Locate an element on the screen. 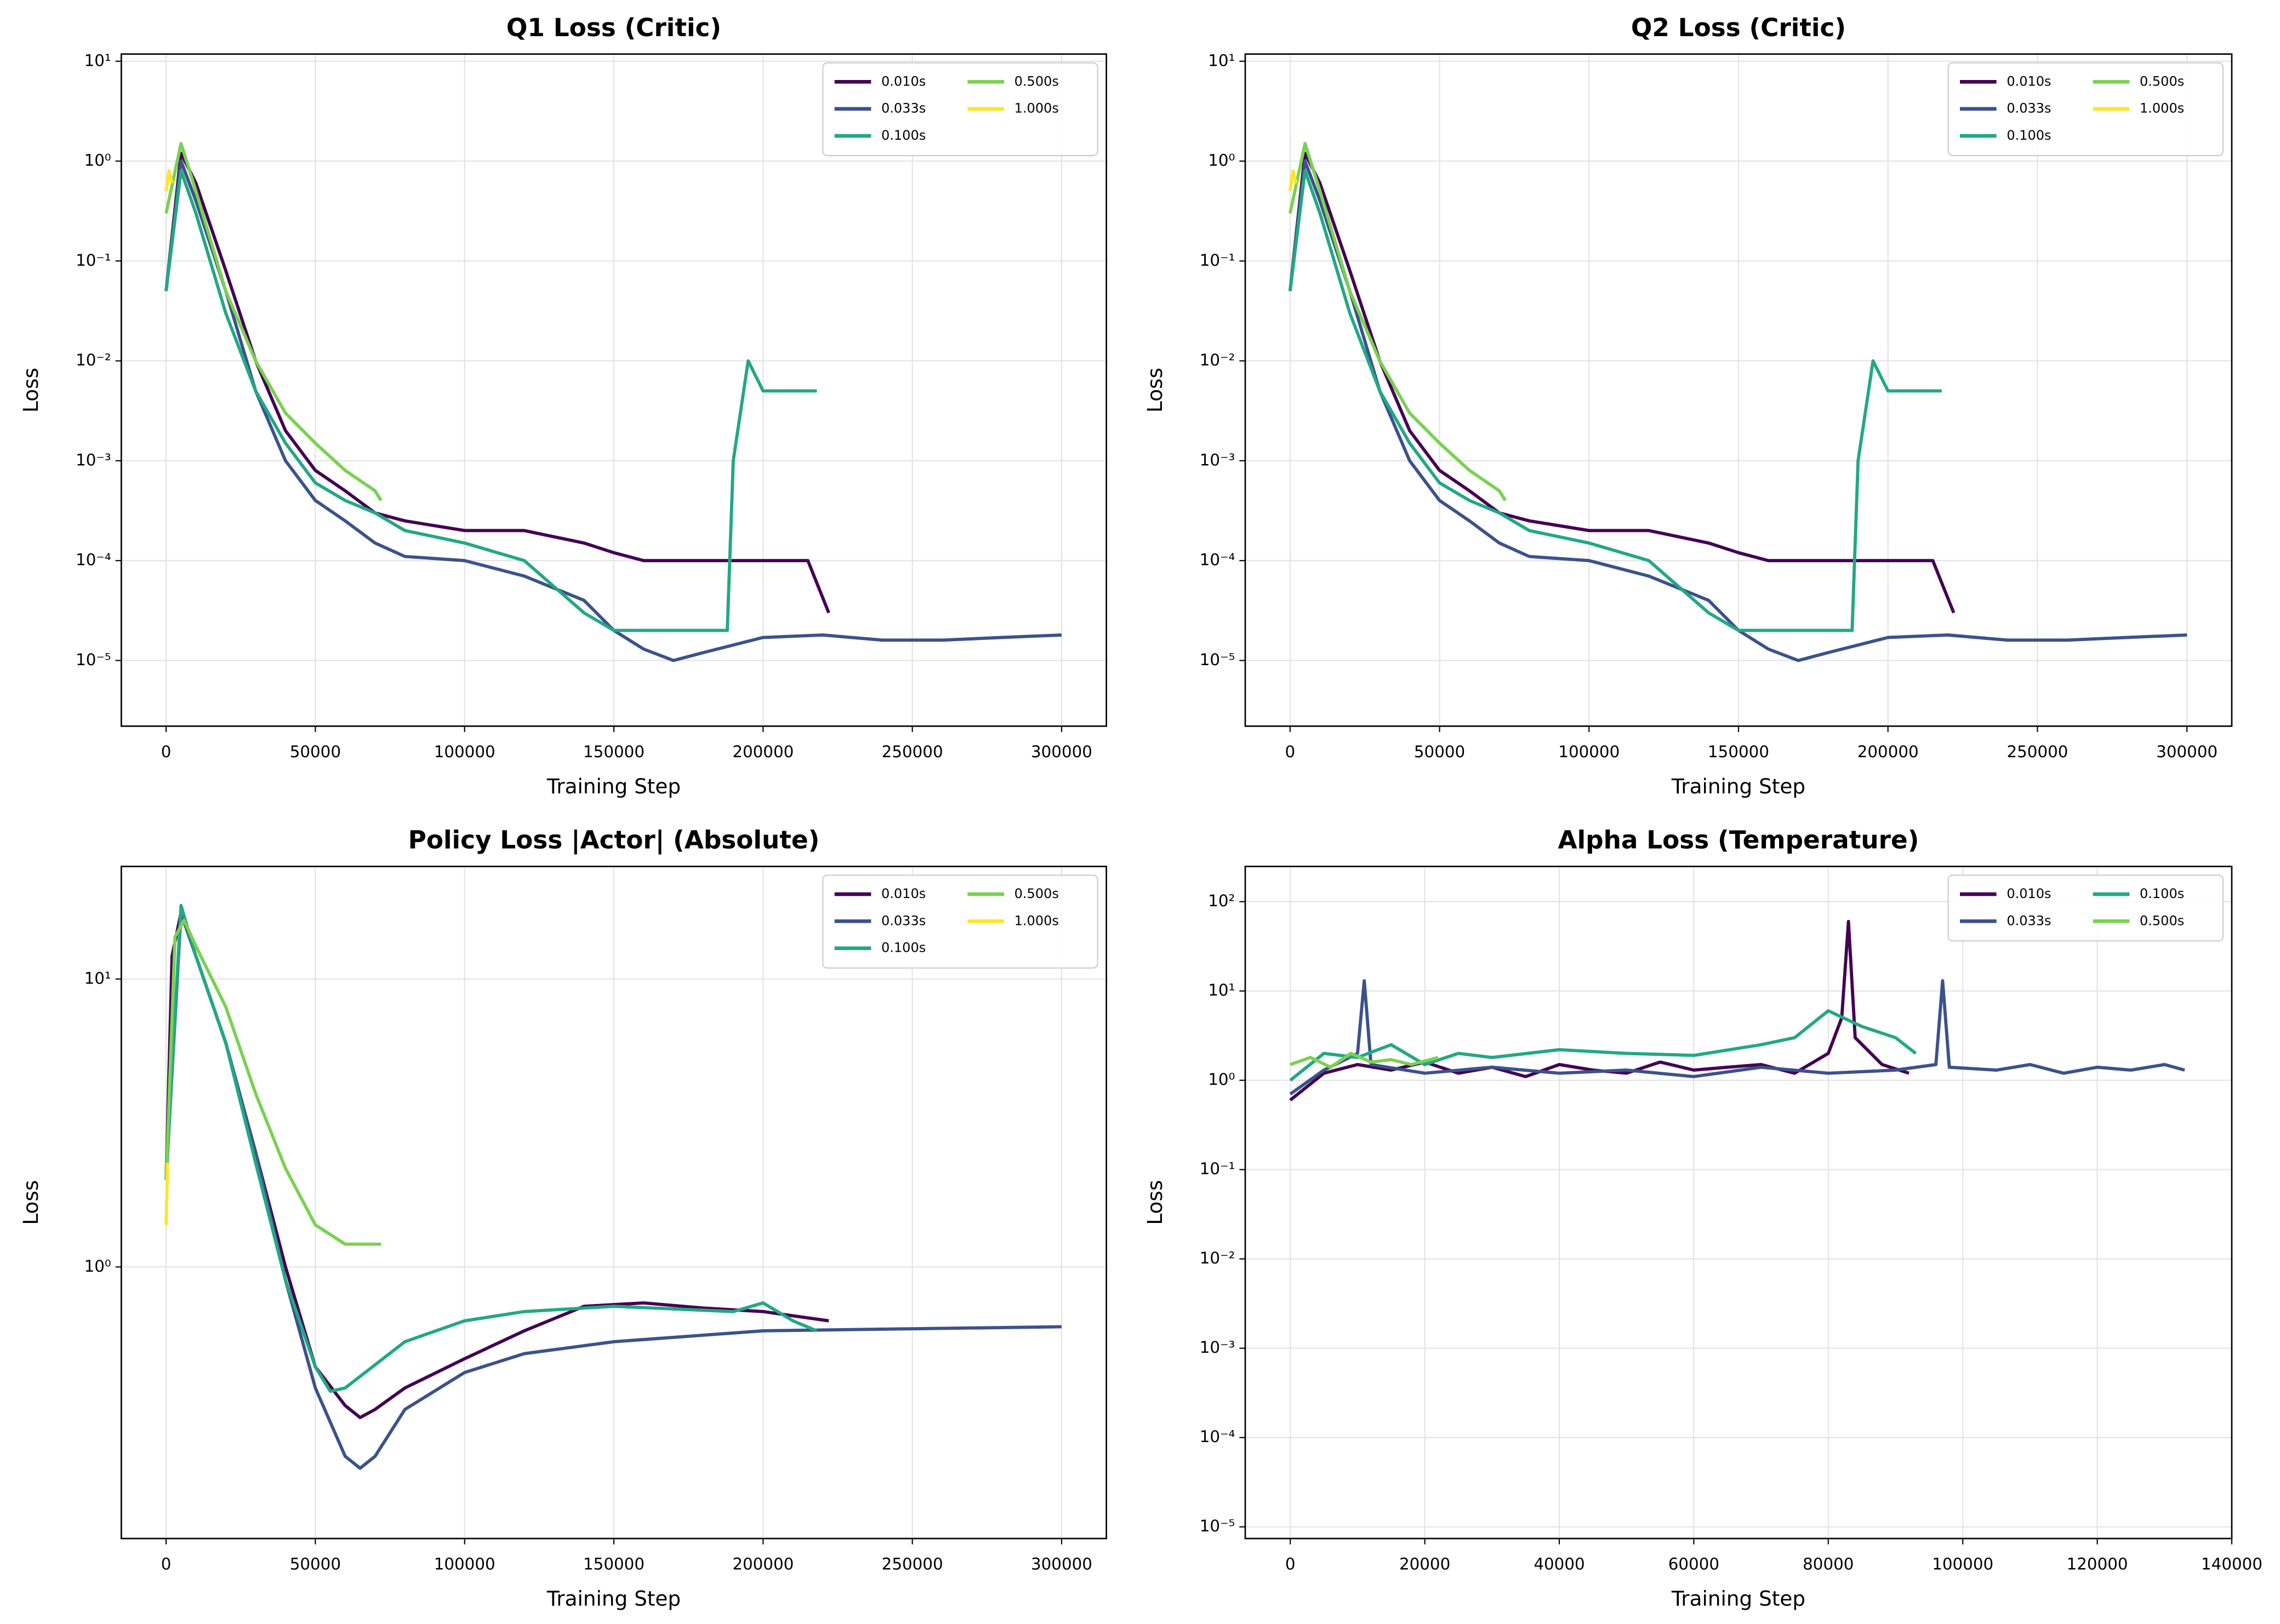 This screenshot has width=2280, height=1624. x-tick-label: 60000 is located at coordinates (1693, 1564).